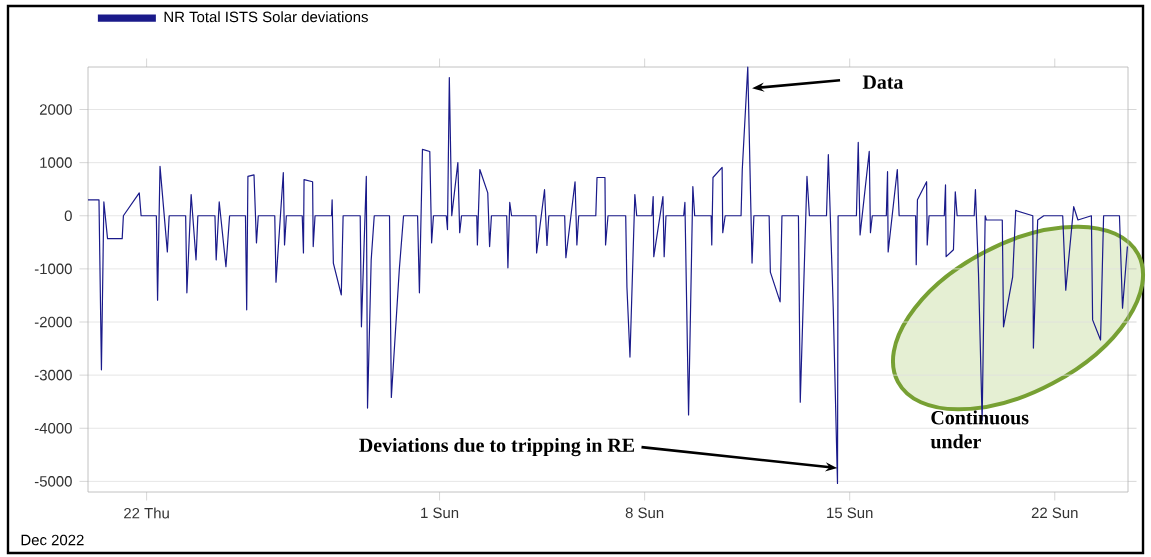 The image size is (1151, 557). What do you see at coordinates (979, 429) in the screenshot?
I see `annotation: Continuous under` at bounding box center [979, 429].